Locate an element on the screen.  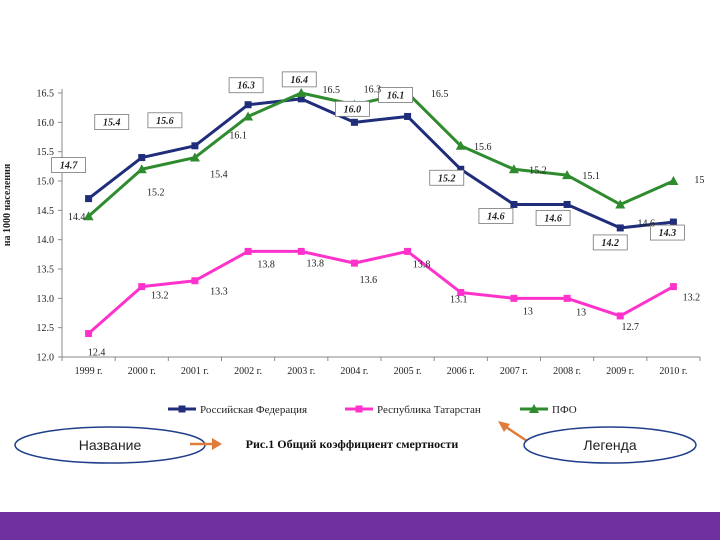
legend-entry: ПФО is located at coordinates (564, 410).